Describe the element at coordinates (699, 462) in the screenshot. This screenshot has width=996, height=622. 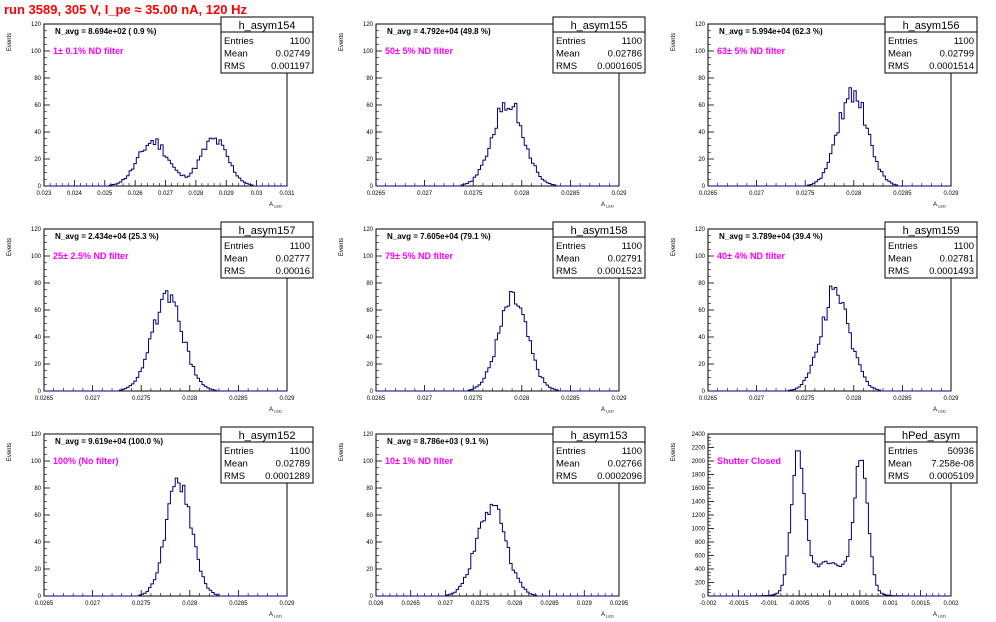
I see `y-tick-label: 2000` at that location.